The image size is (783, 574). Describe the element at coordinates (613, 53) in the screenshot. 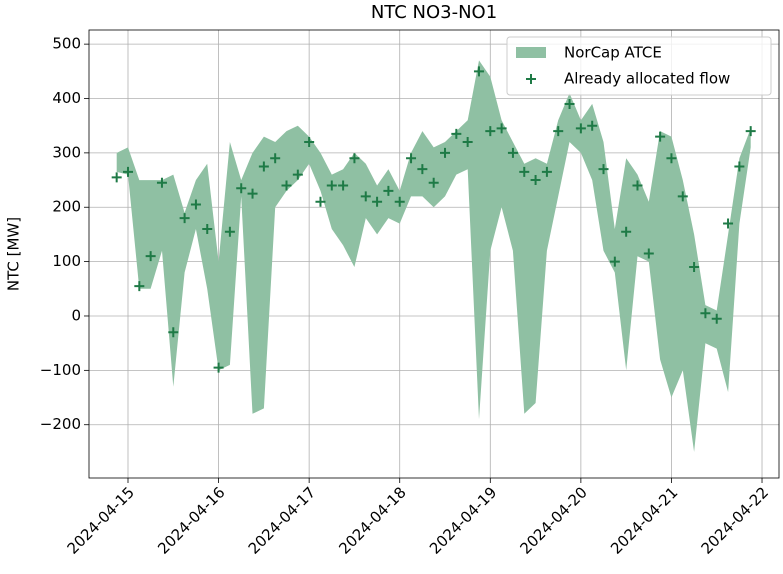

I see `legend-label: NorCap ATCE` at that location.